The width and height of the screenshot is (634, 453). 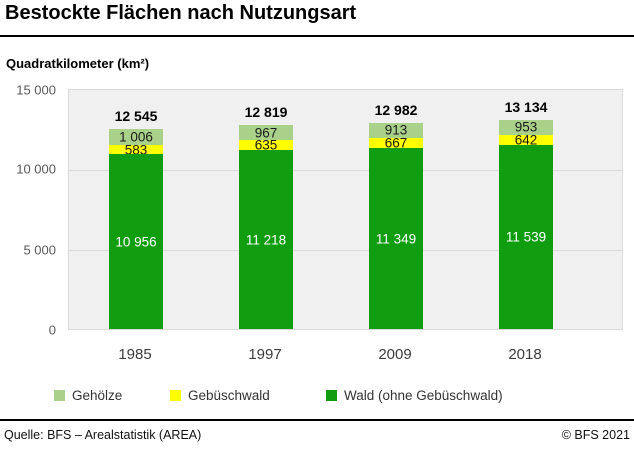 I want to click on segment-value-label: 967, so click(x=266, y=132).